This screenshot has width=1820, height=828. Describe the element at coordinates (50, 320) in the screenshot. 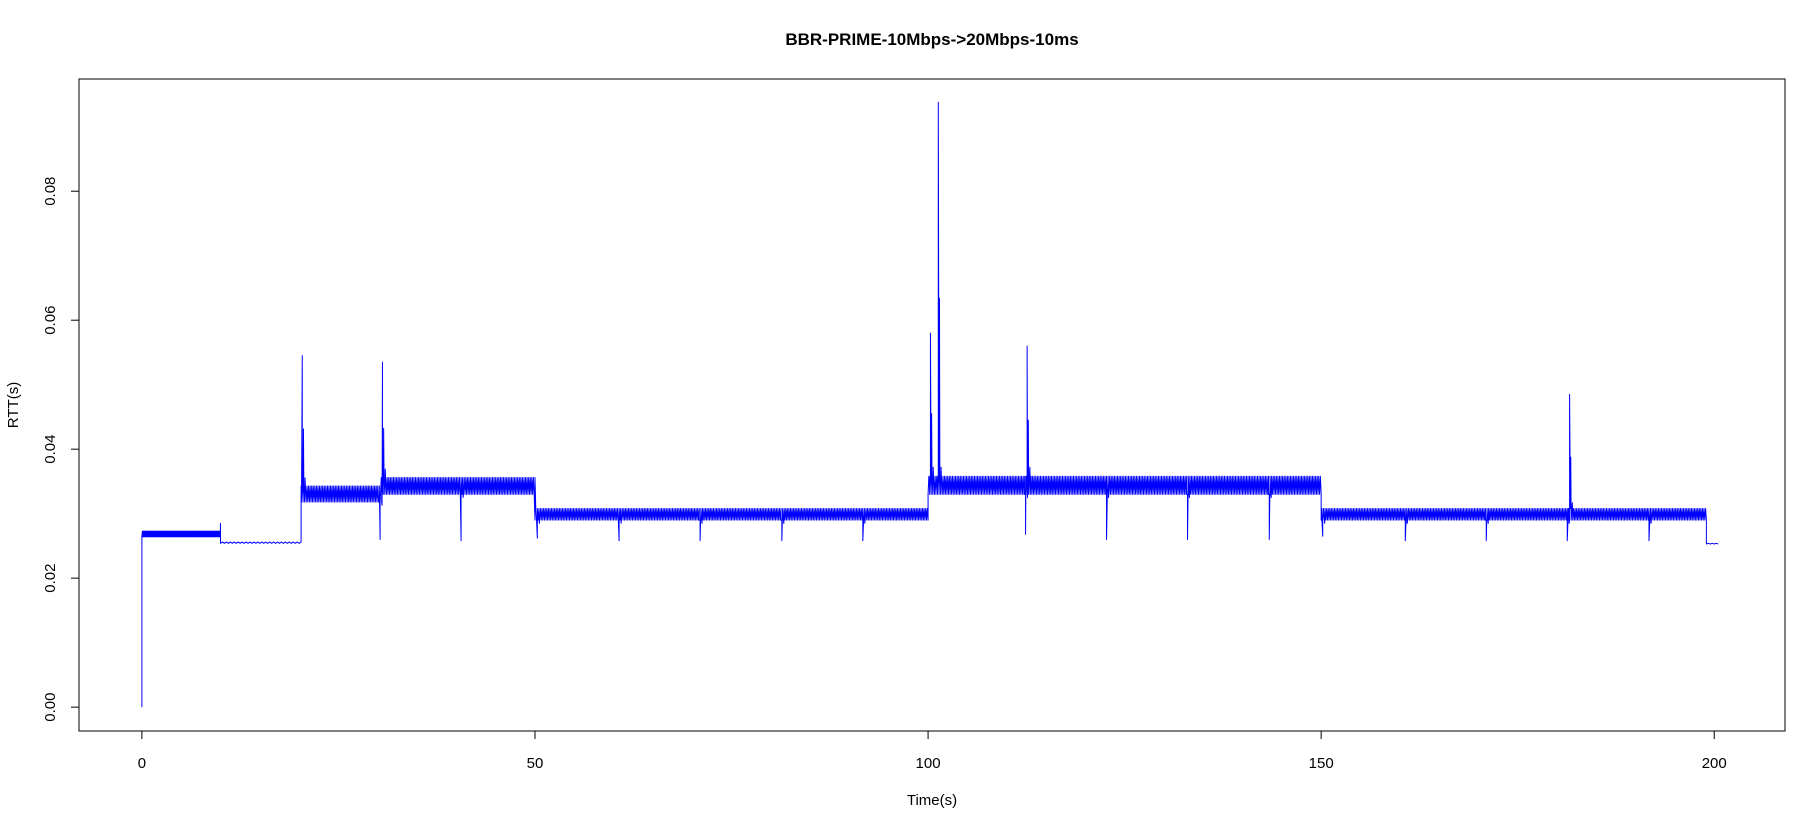

I see `y-tick-label: 0.06` at that location.